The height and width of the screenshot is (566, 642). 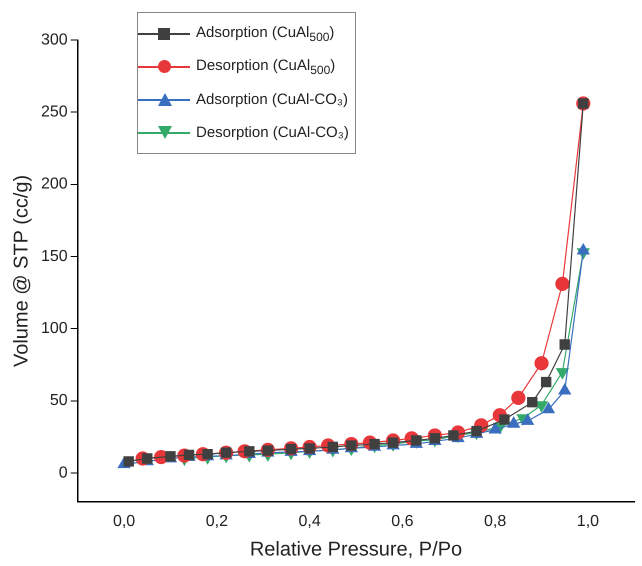 What do you see at coordinates (272, 99) in the screenshot?
I see `legend-label: Adsorption (CuAl-CO₃)` at bounding box center [272, 99].